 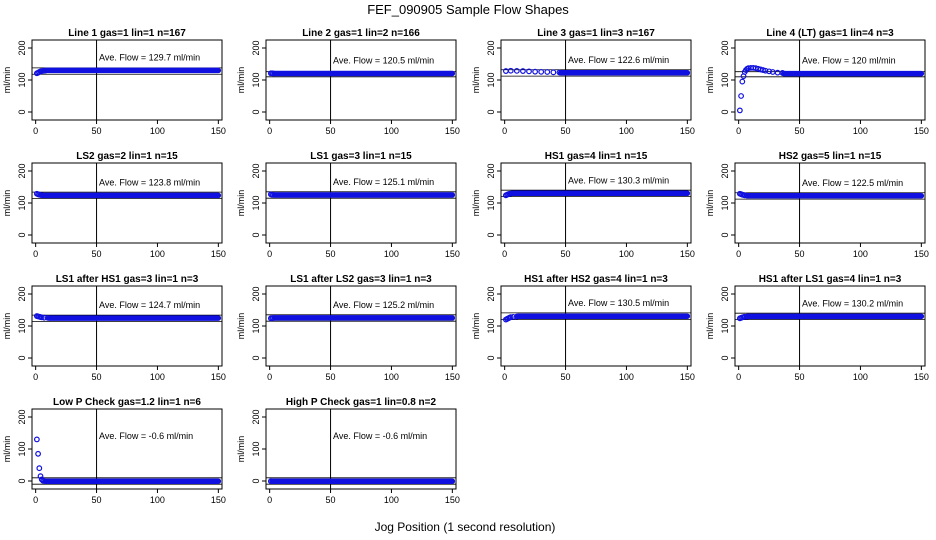 I want to click on ave-flow-annotation: Ave. Flow = 129.7 ml/min, so click(x=149, y=57).